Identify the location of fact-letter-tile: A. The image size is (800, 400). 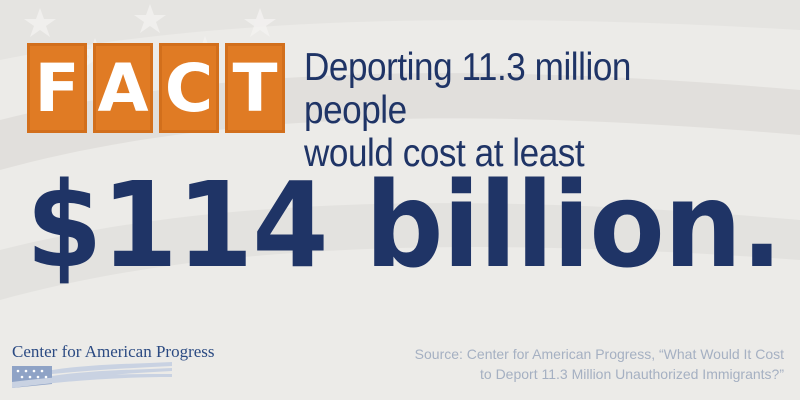
(123, 88).